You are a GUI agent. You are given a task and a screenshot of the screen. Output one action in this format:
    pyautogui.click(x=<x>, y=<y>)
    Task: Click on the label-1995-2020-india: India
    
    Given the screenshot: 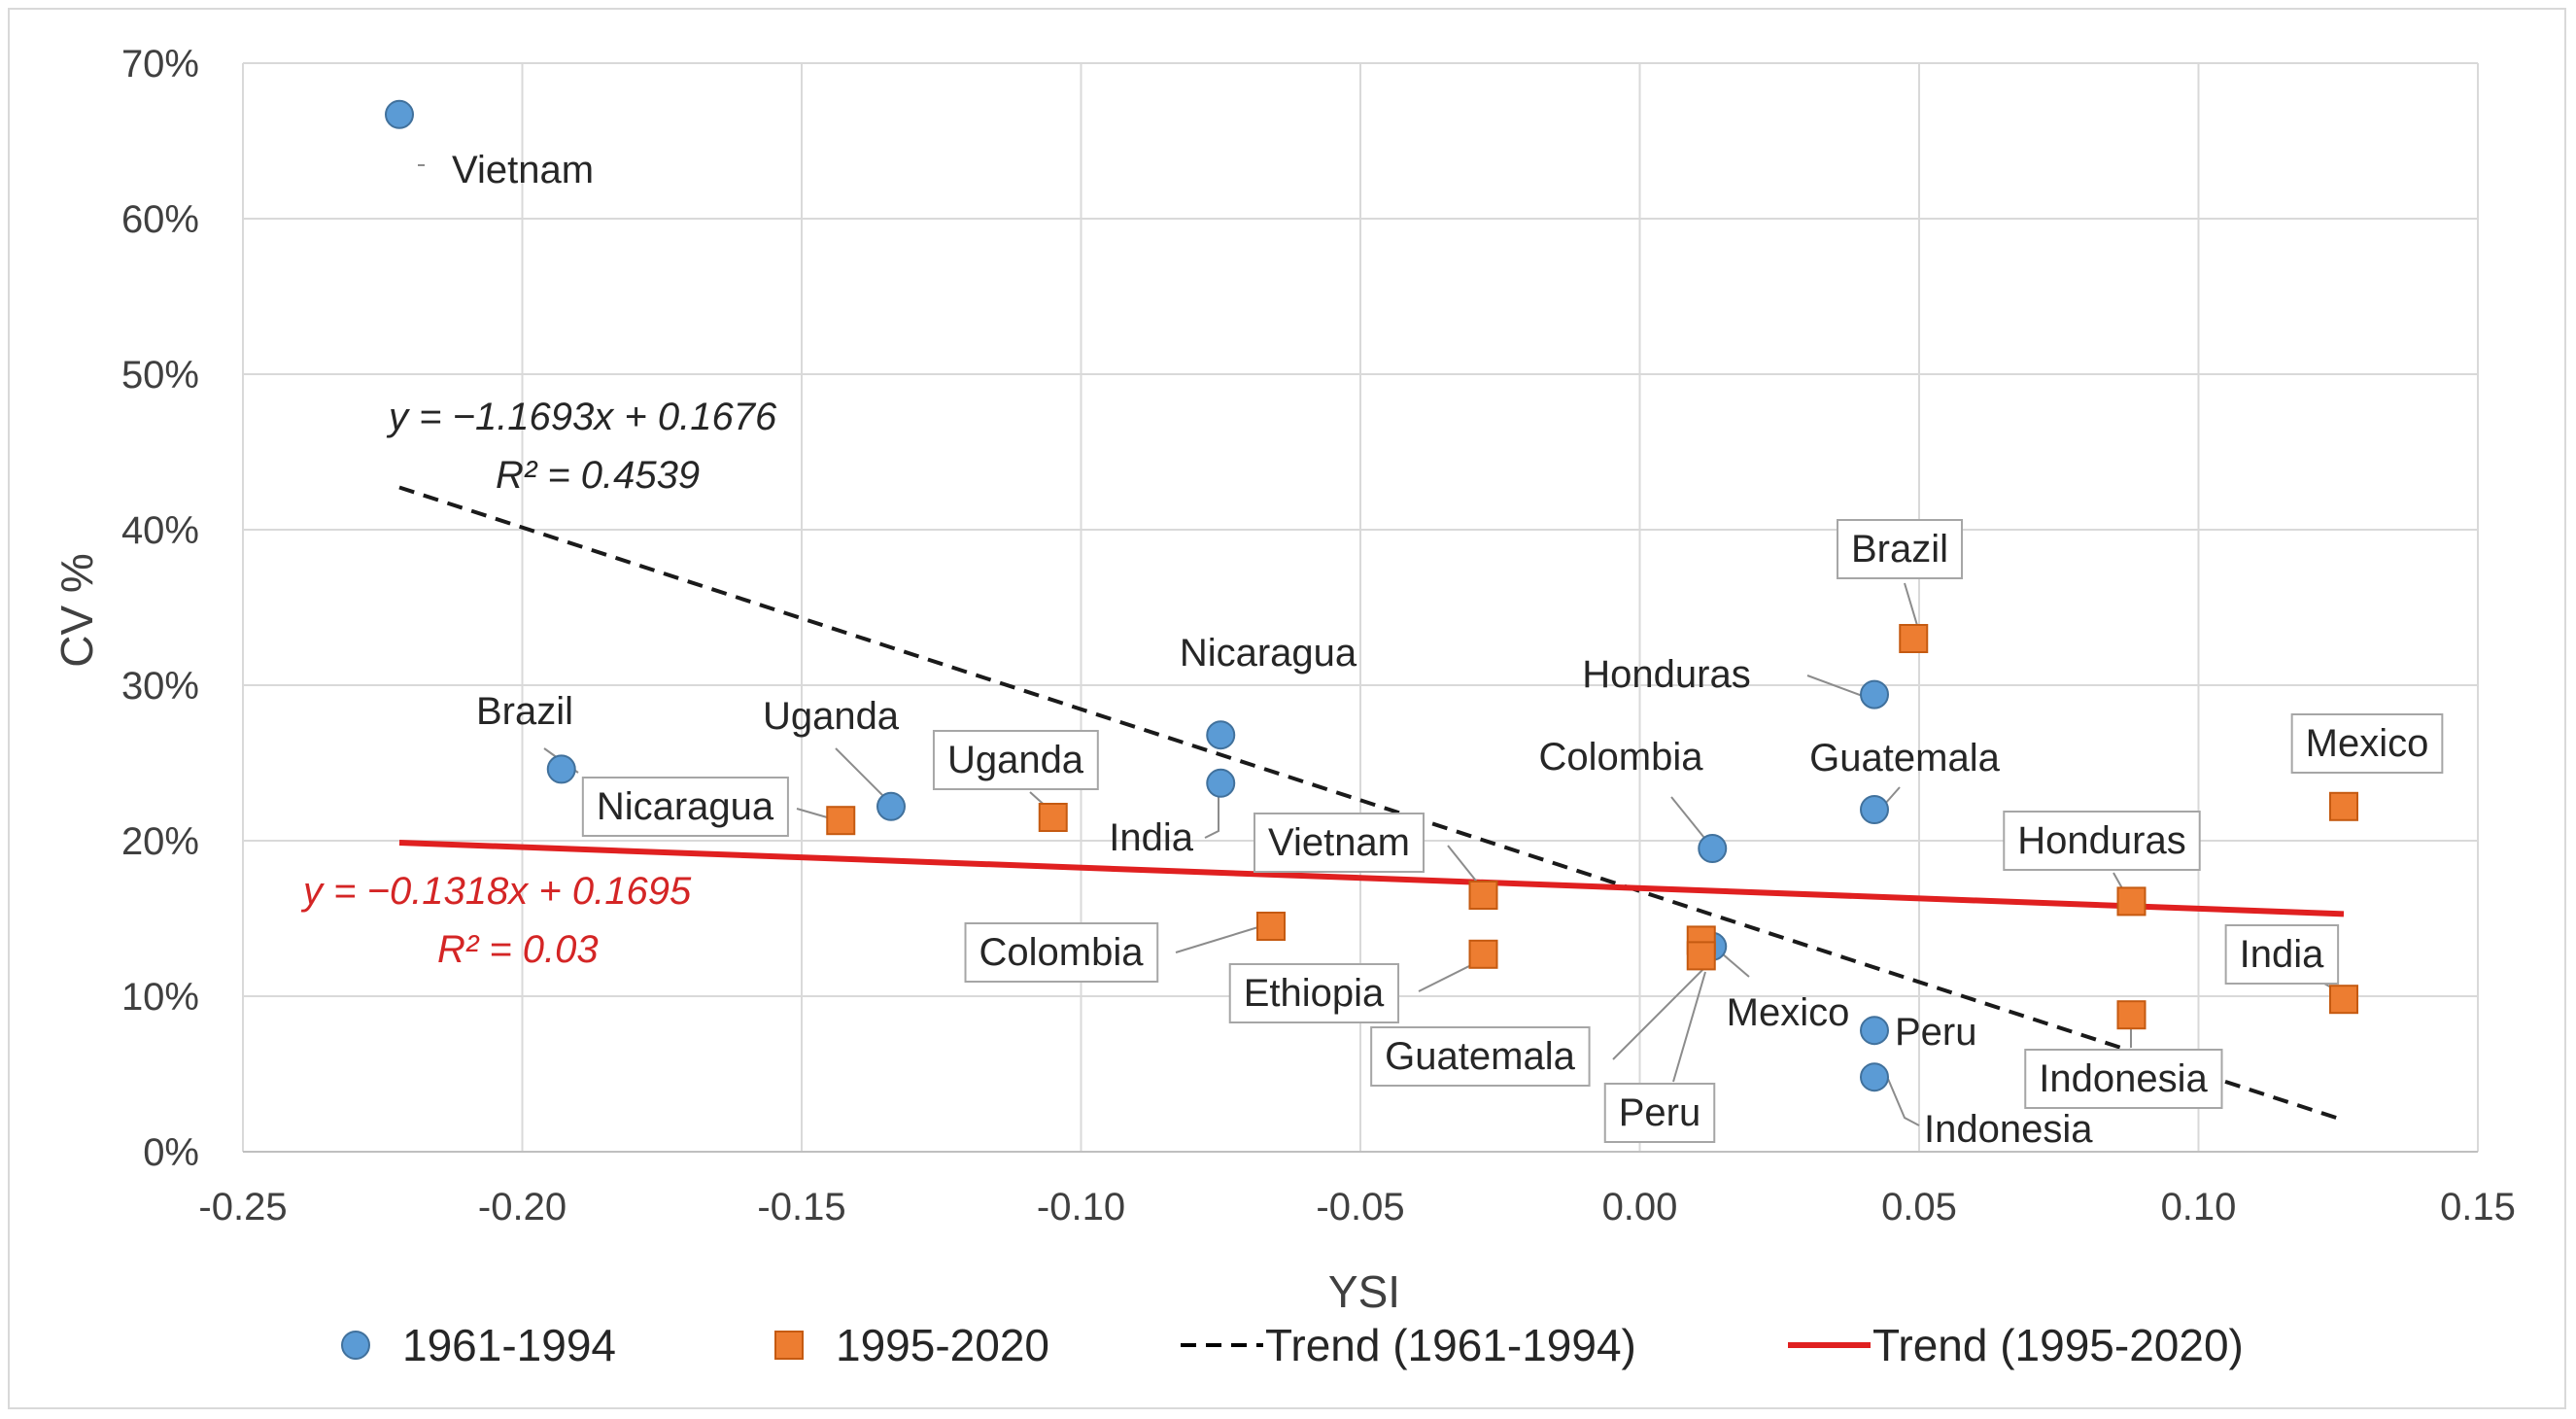 What is the action you would take?
    pyautogui.click(x=2282, y=954)
    